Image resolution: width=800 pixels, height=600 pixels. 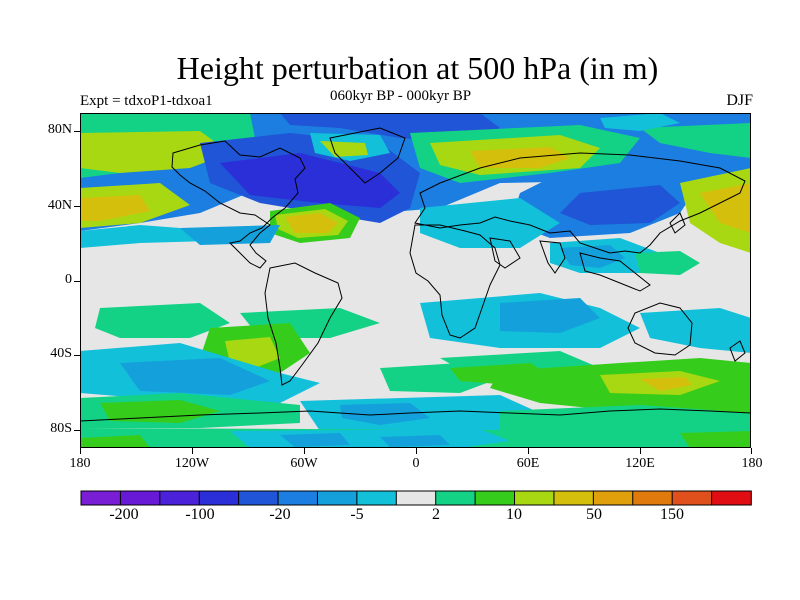 What do you see at coordinates (357, 514) in the screenshot?
I see `colorbar-label: -5` at bounding box center [357, 514].